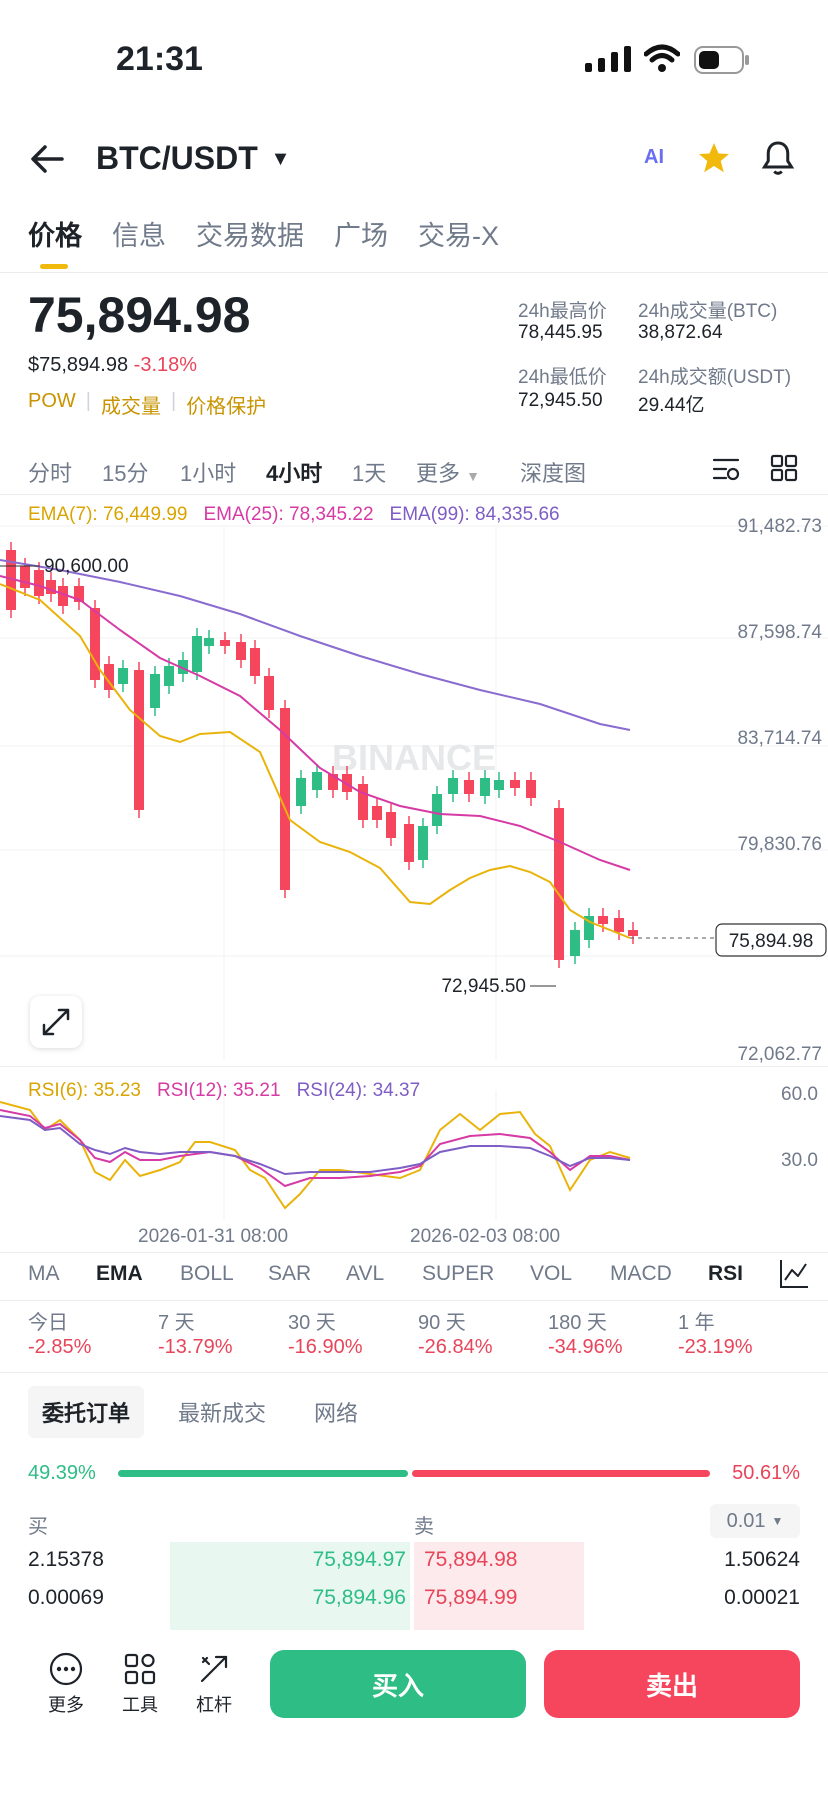 Image resolution: width=828 pixels, height=1800 pixels. What do you see at coordinates (47, 159) in the screenshot?
I see `back-arrow-icon` at bounding box center [47, 159].